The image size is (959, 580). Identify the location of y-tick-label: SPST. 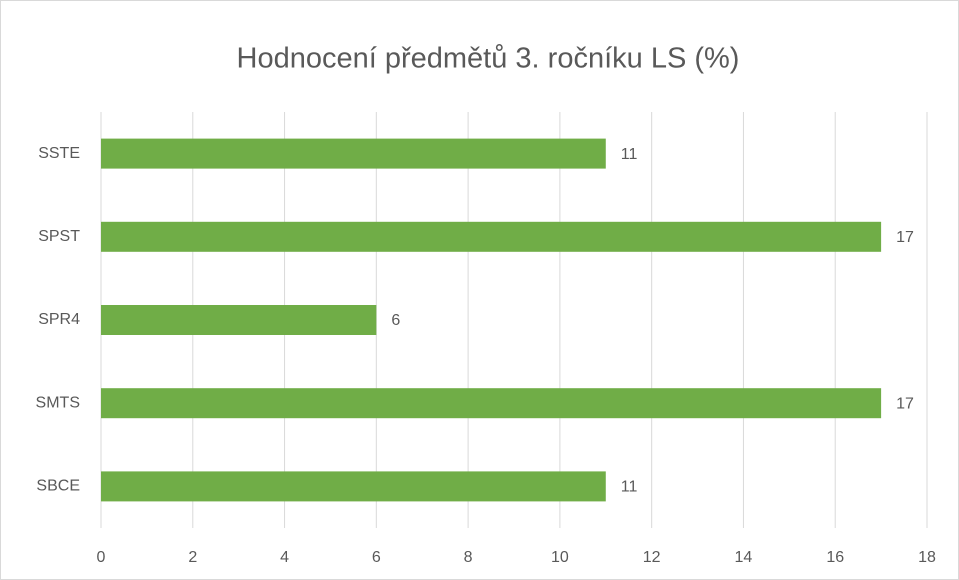
(59, 236).